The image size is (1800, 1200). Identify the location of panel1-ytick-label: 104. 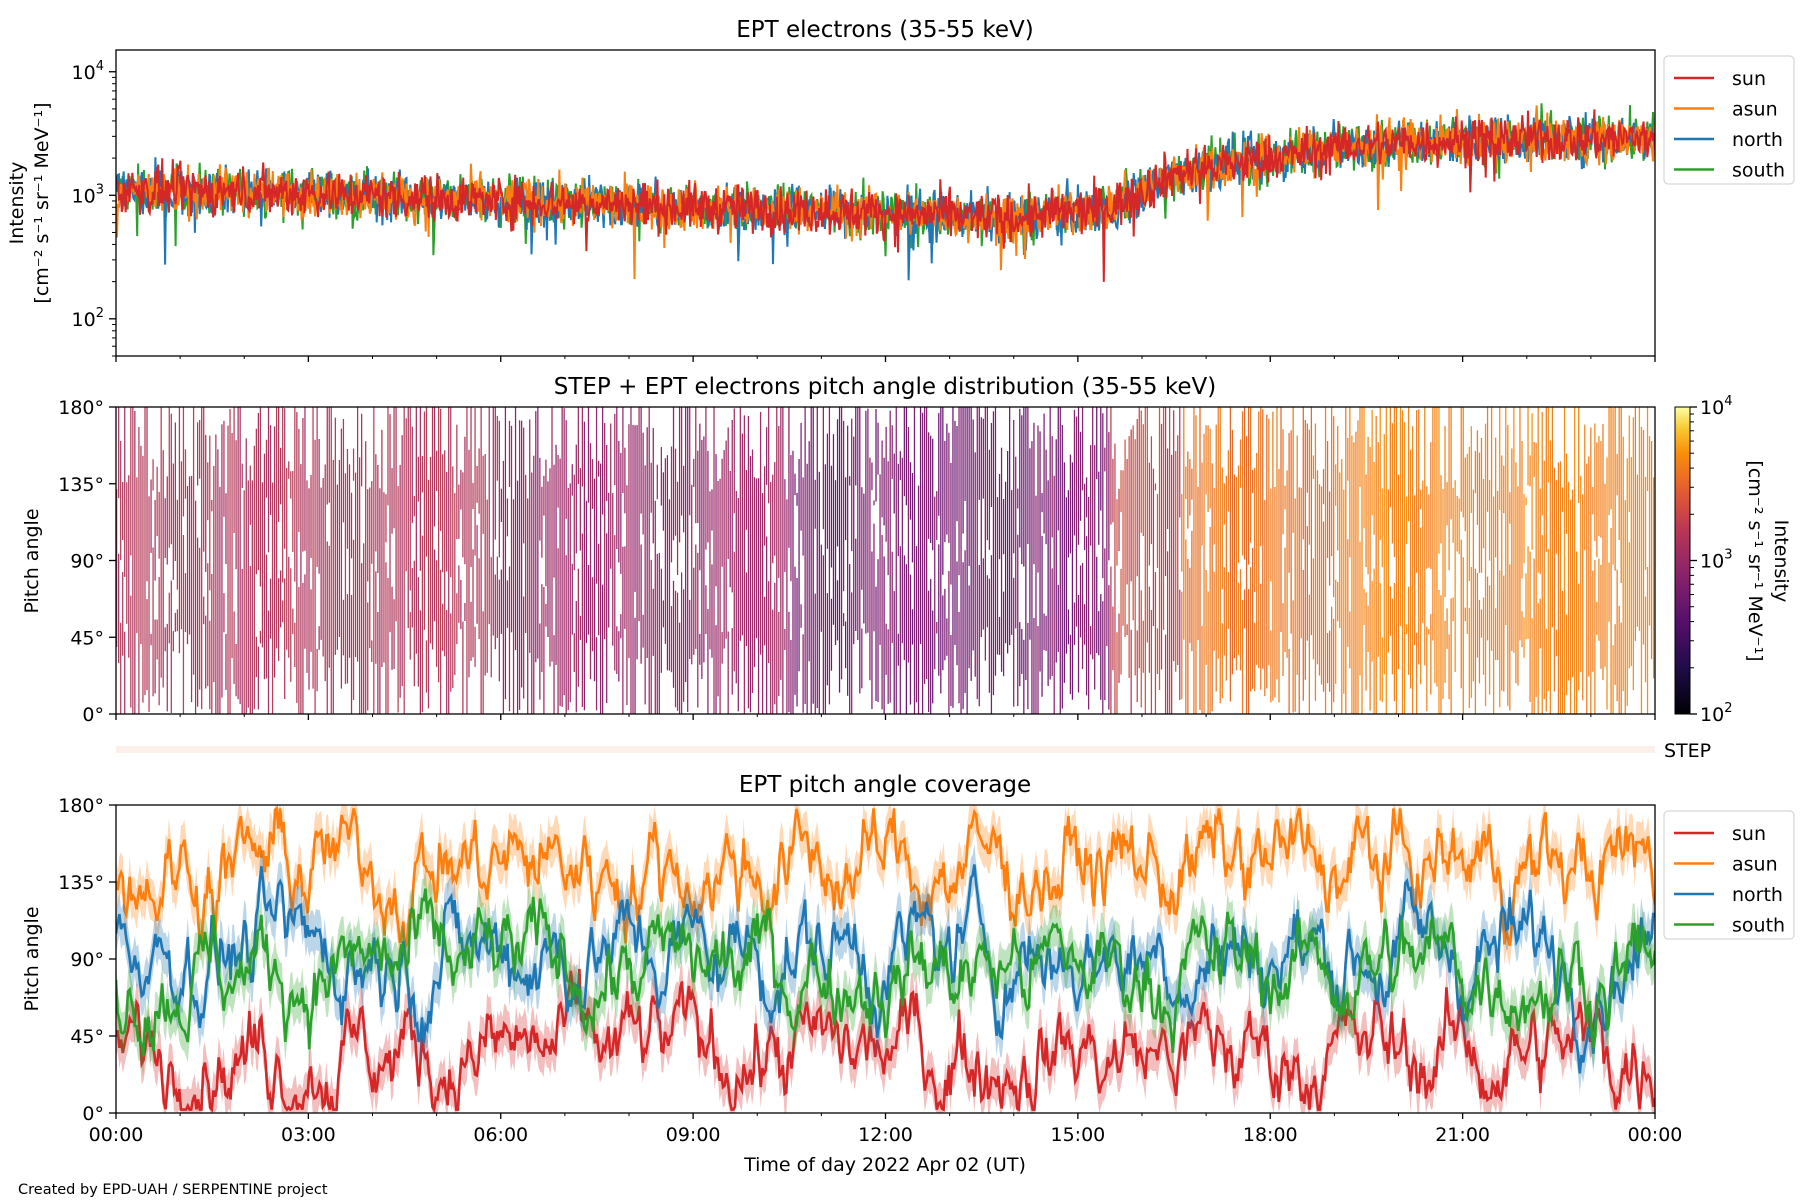
(88, 71).